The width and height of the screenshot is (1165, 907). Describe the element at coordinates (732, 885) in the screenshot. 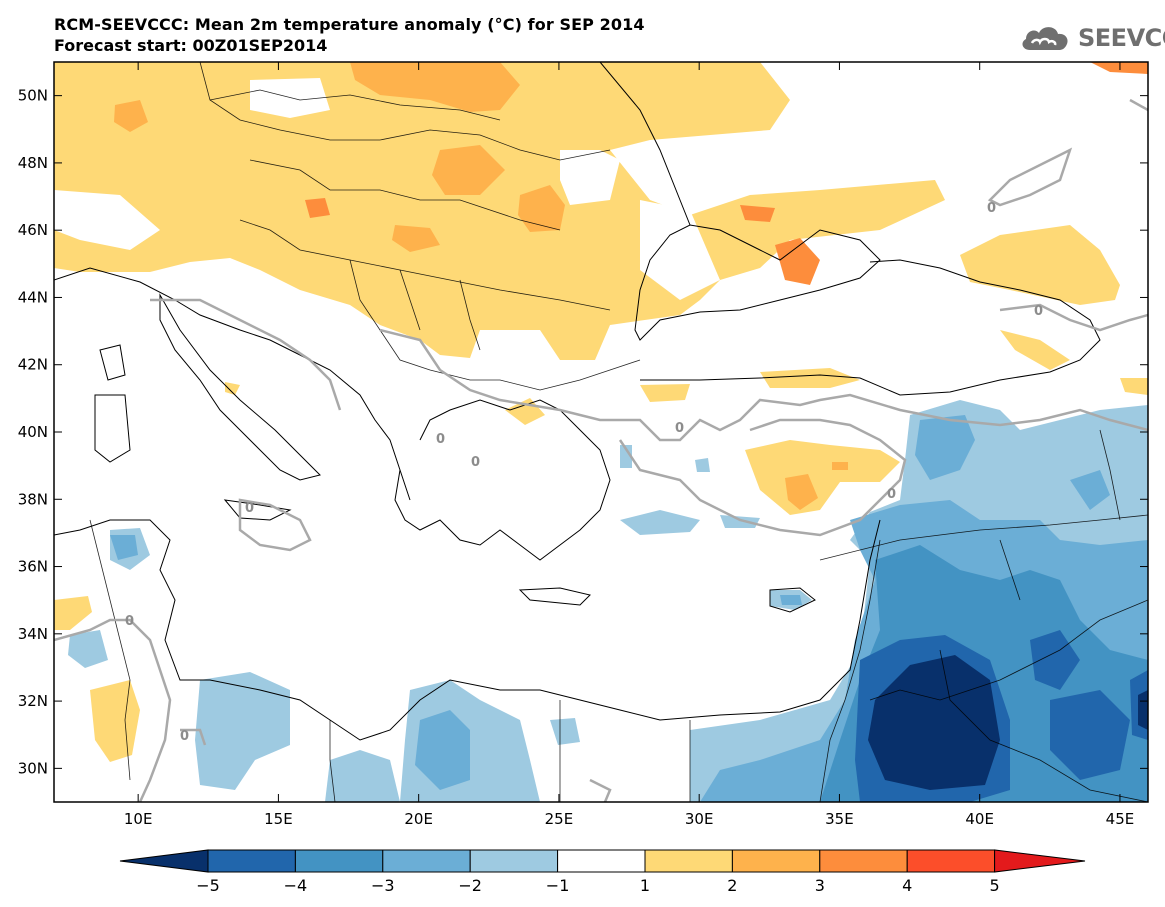

I see `colorbar-label: 2` at that location.